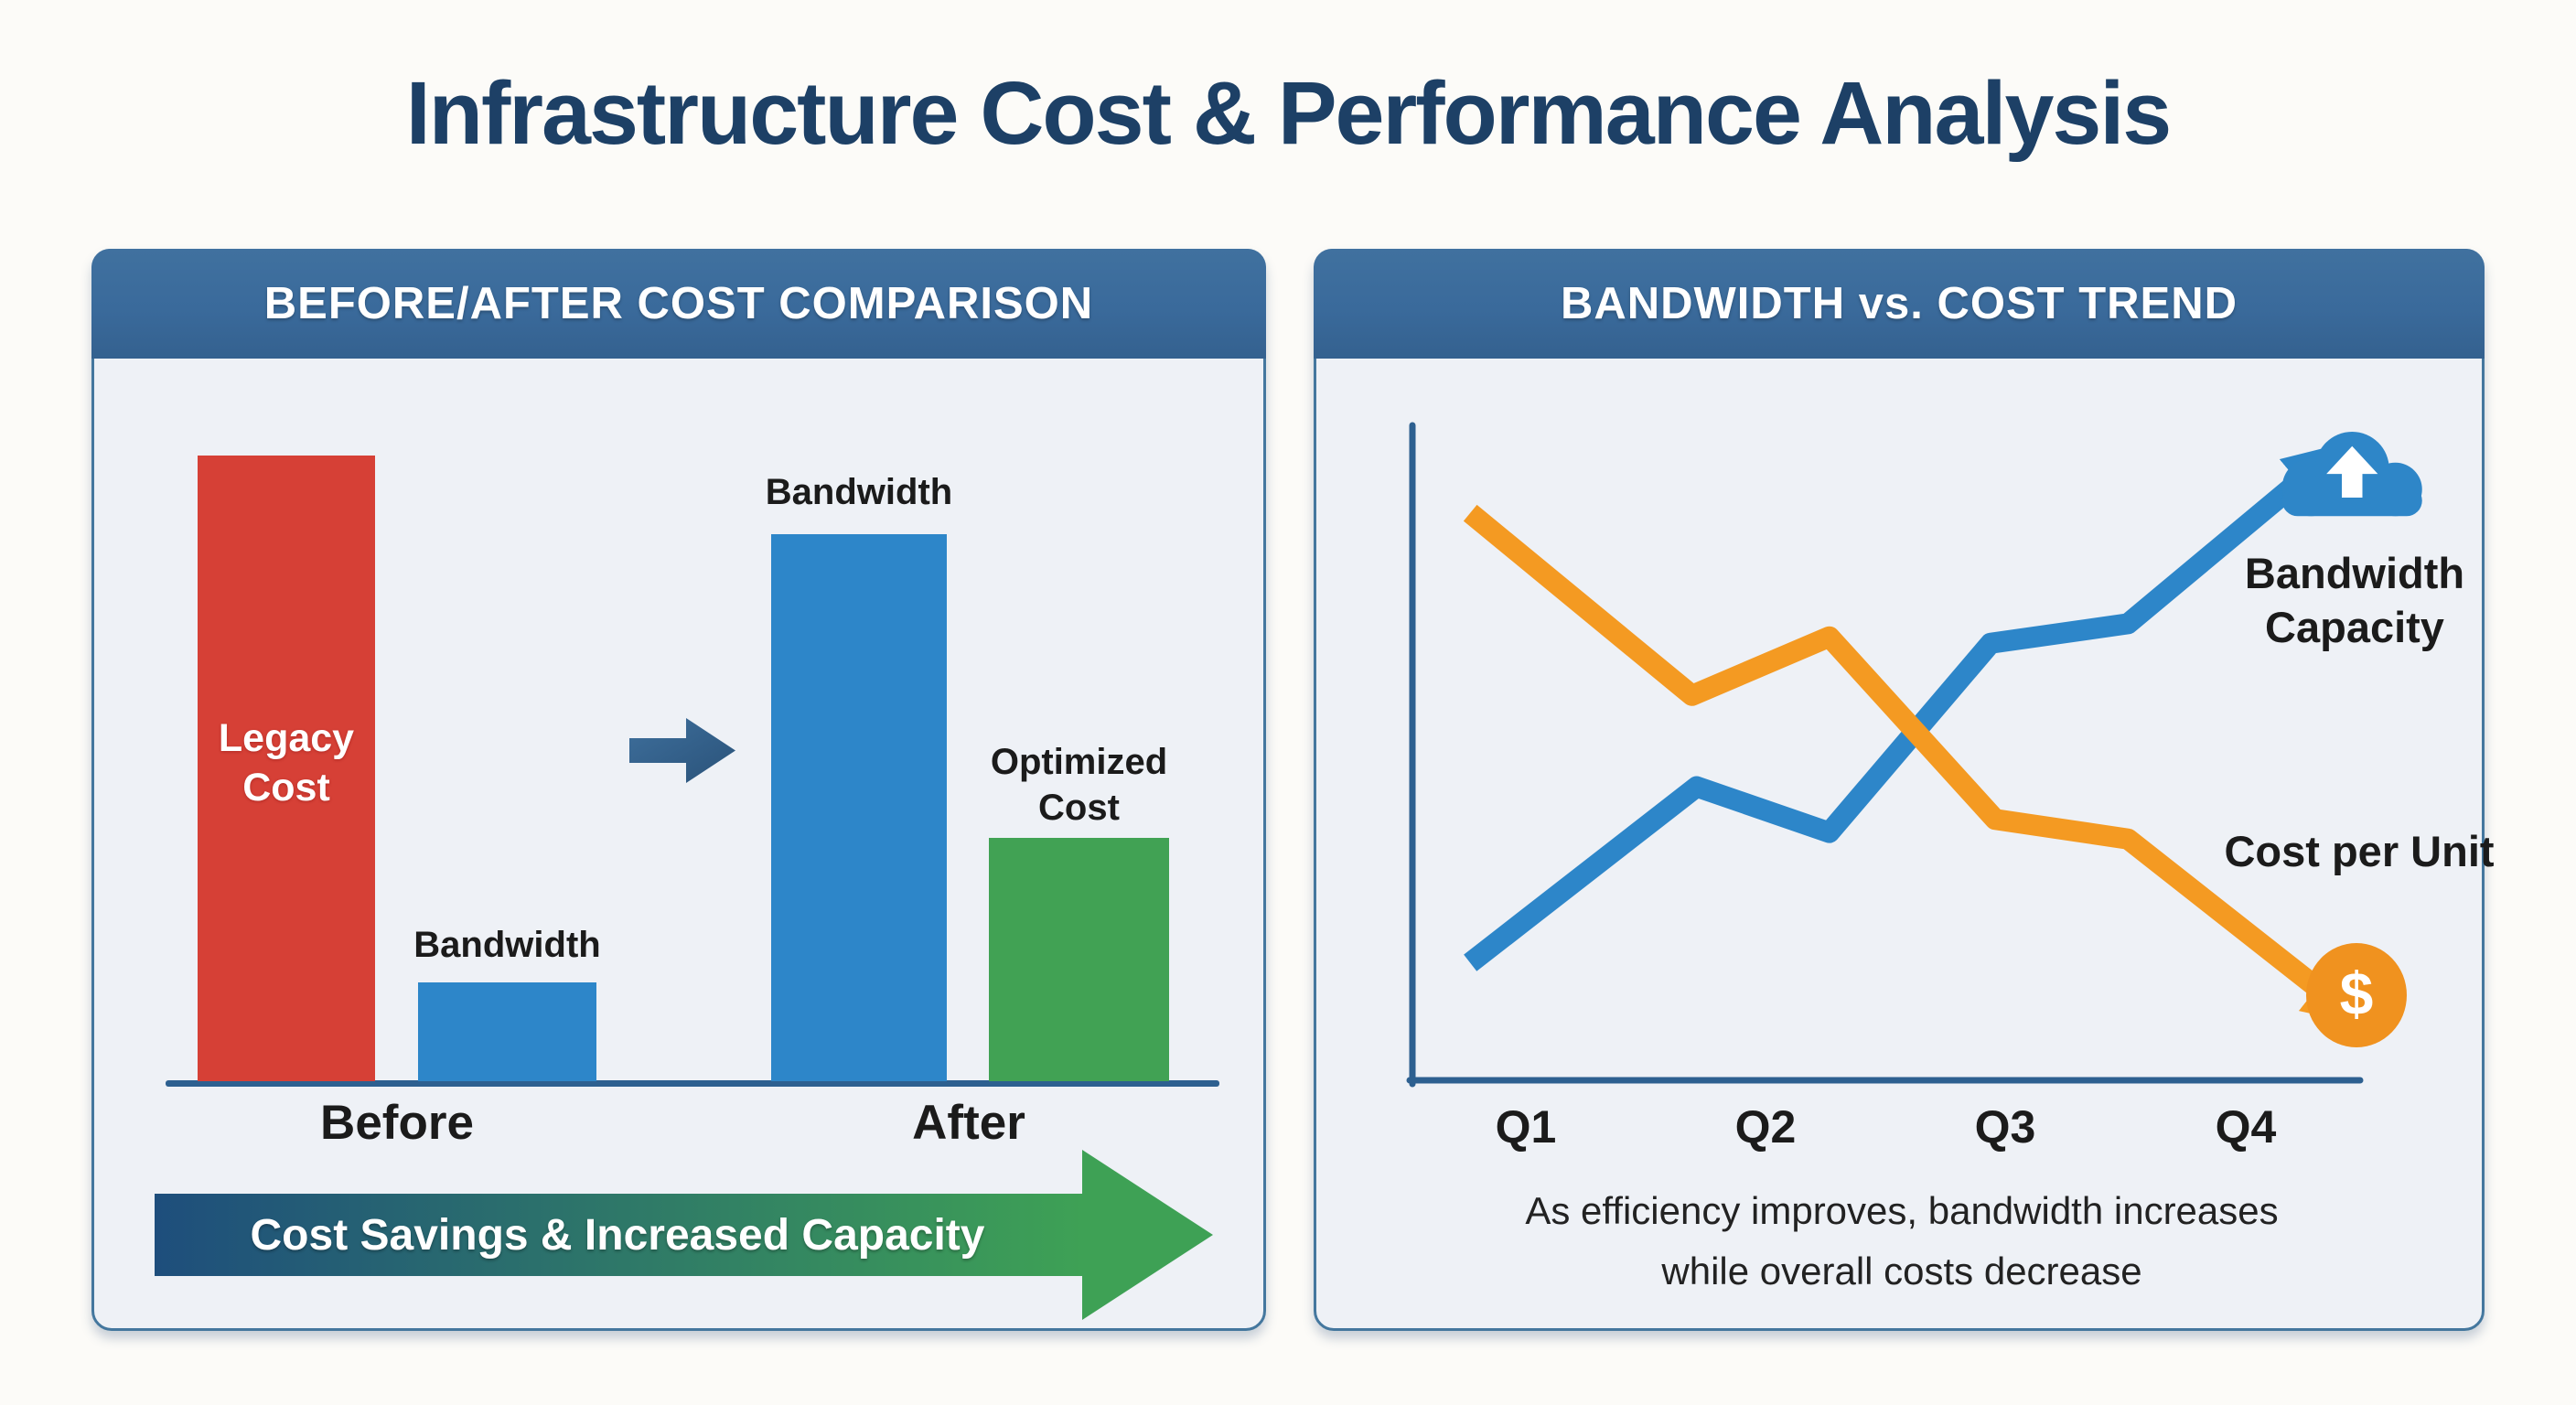 Image resolution: width=2576 pixels, height=1405 pixels. I want to click on cost-comparison-header: BEFORE/AFTER COST COMPARISON, so click(679, 304).